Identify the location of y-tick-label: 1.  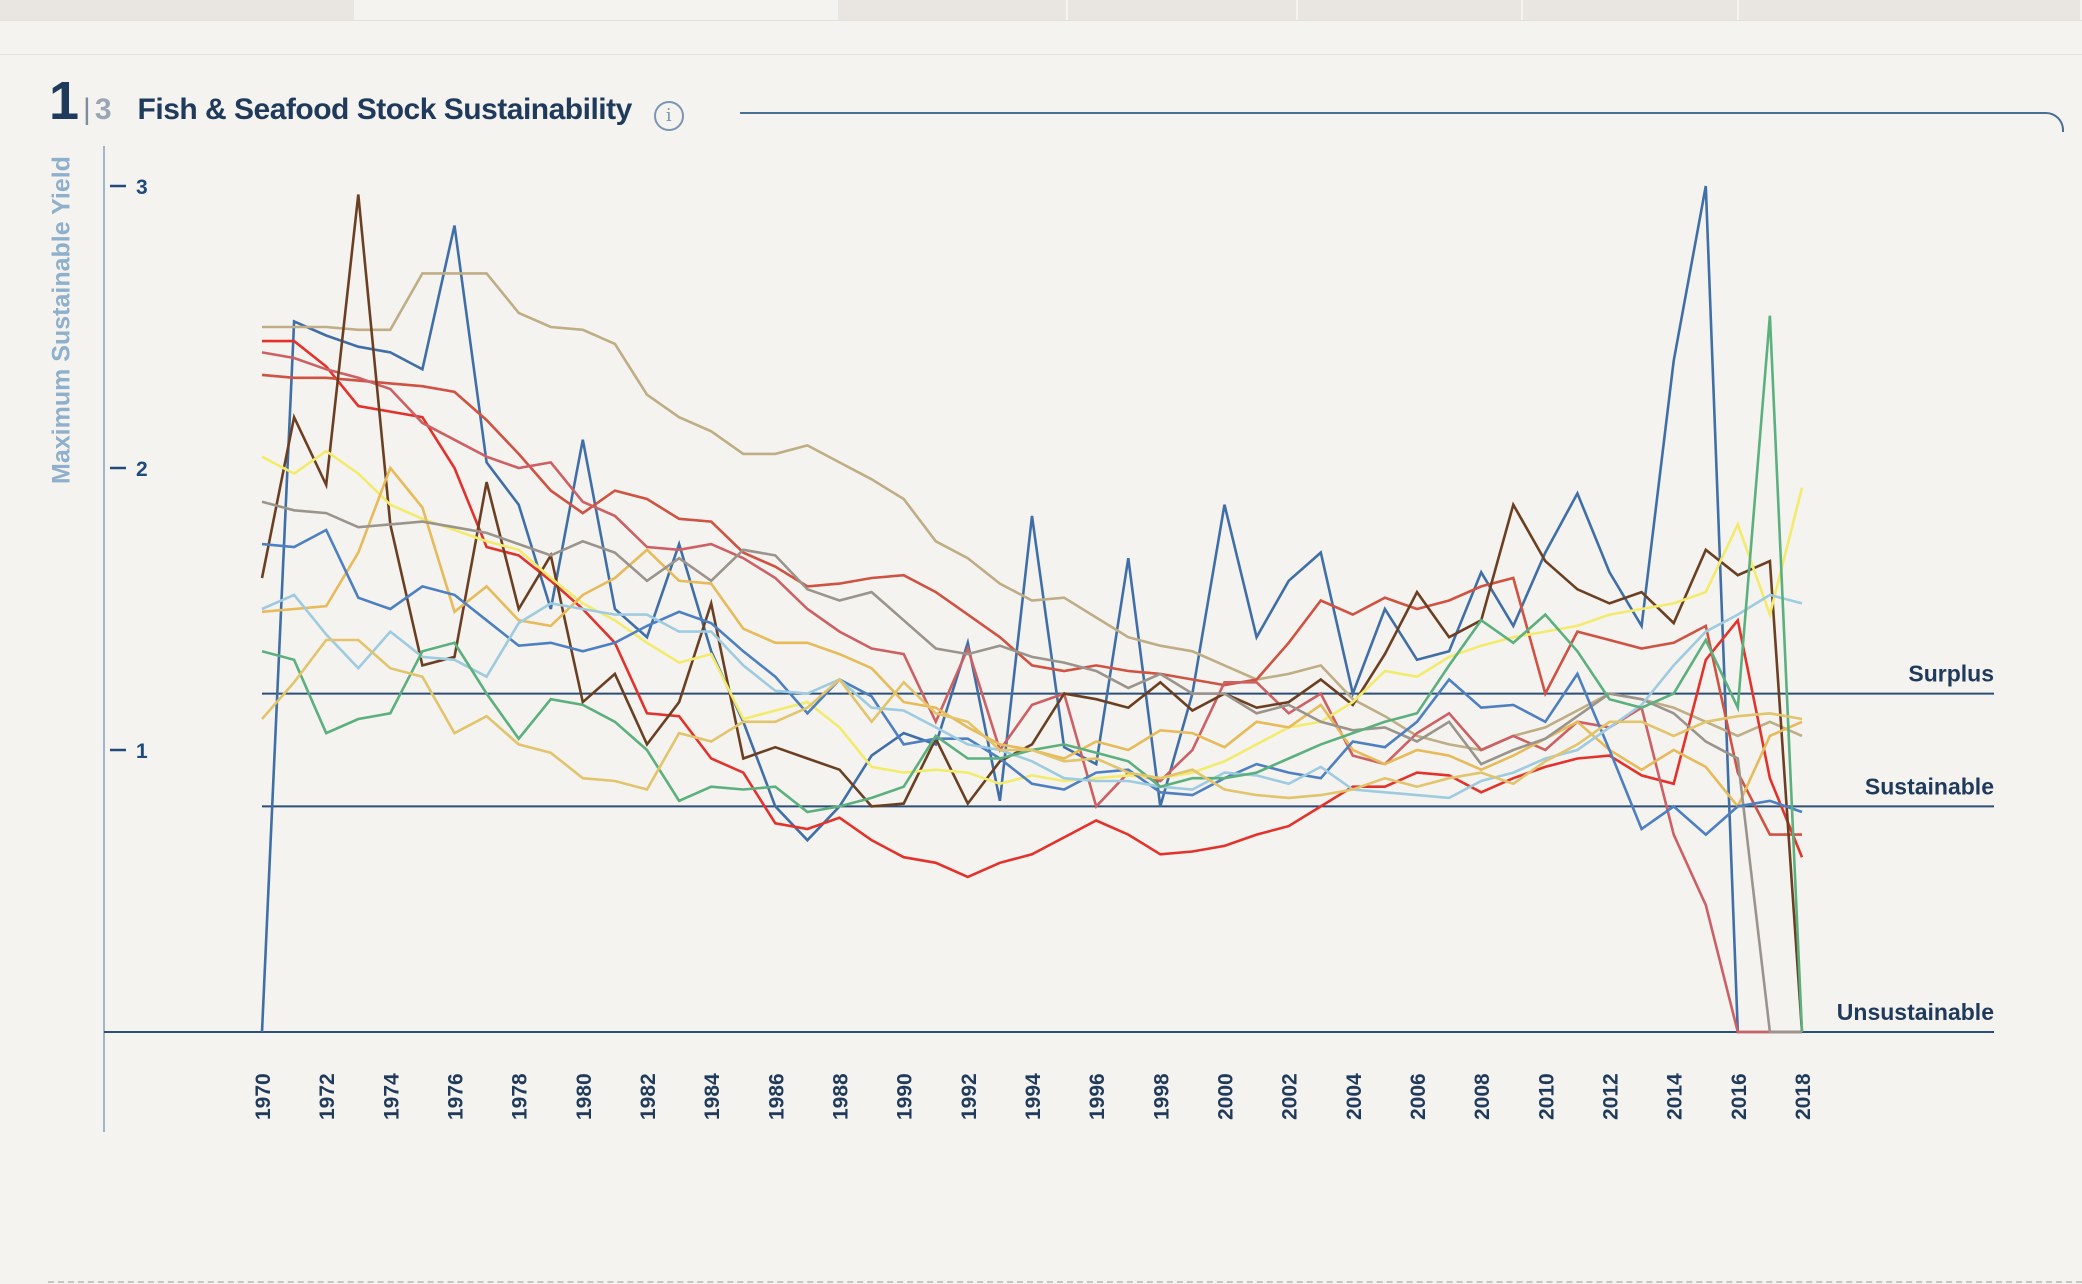
(142, 751).